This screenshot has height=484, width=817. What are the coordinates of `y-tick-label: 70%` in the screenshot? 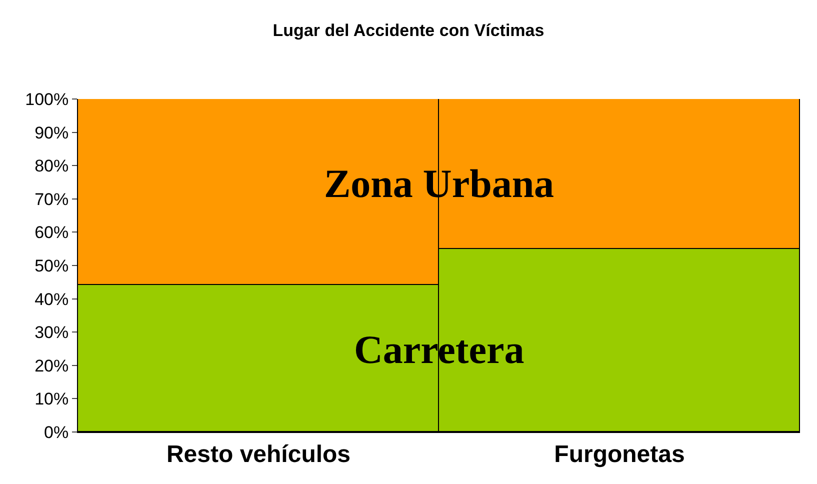 It's located at (51, 199).